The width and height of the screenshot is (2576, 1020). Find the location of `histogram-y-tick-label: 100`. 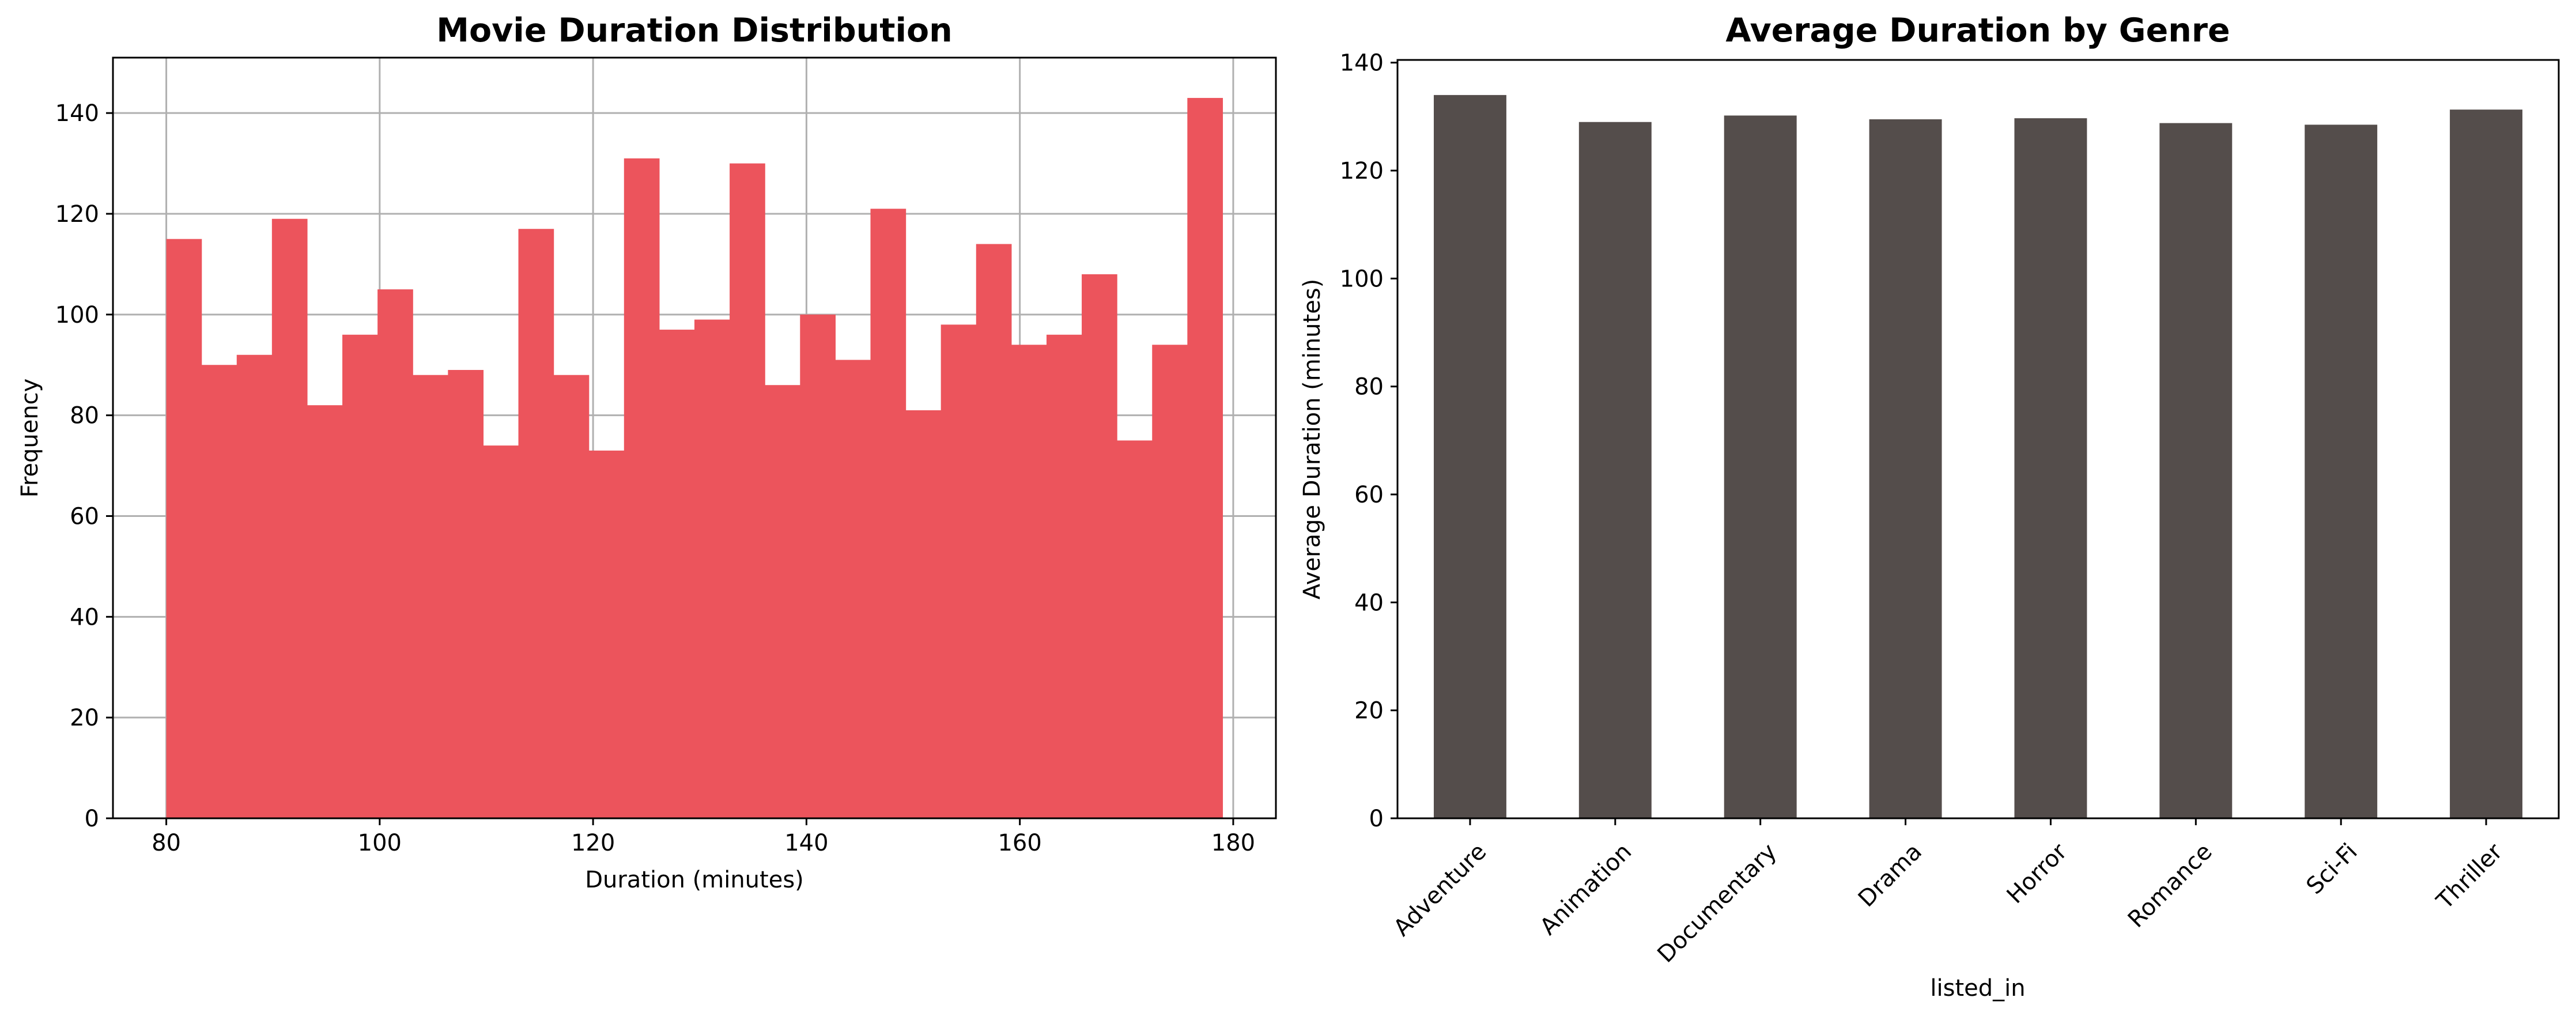

histogram-y-tick-label: 100 is located at coordinates (77, 315).